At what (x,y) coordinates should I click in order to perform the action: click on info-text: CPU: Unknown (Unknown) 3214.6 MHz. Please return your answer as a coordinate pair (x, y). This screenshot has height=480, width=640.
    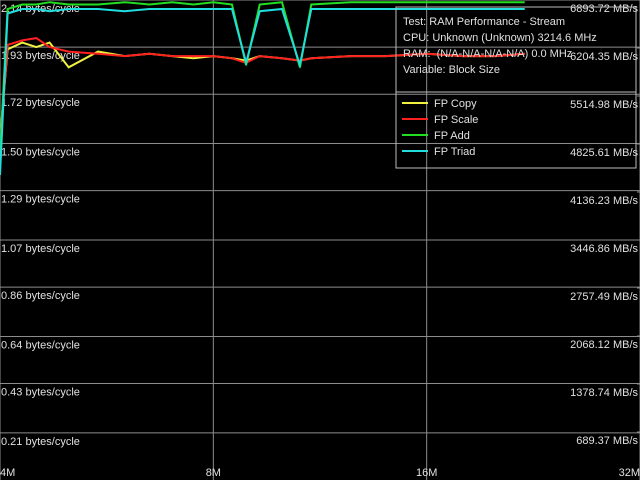
    Looking at the image, I should click on (500, 38).